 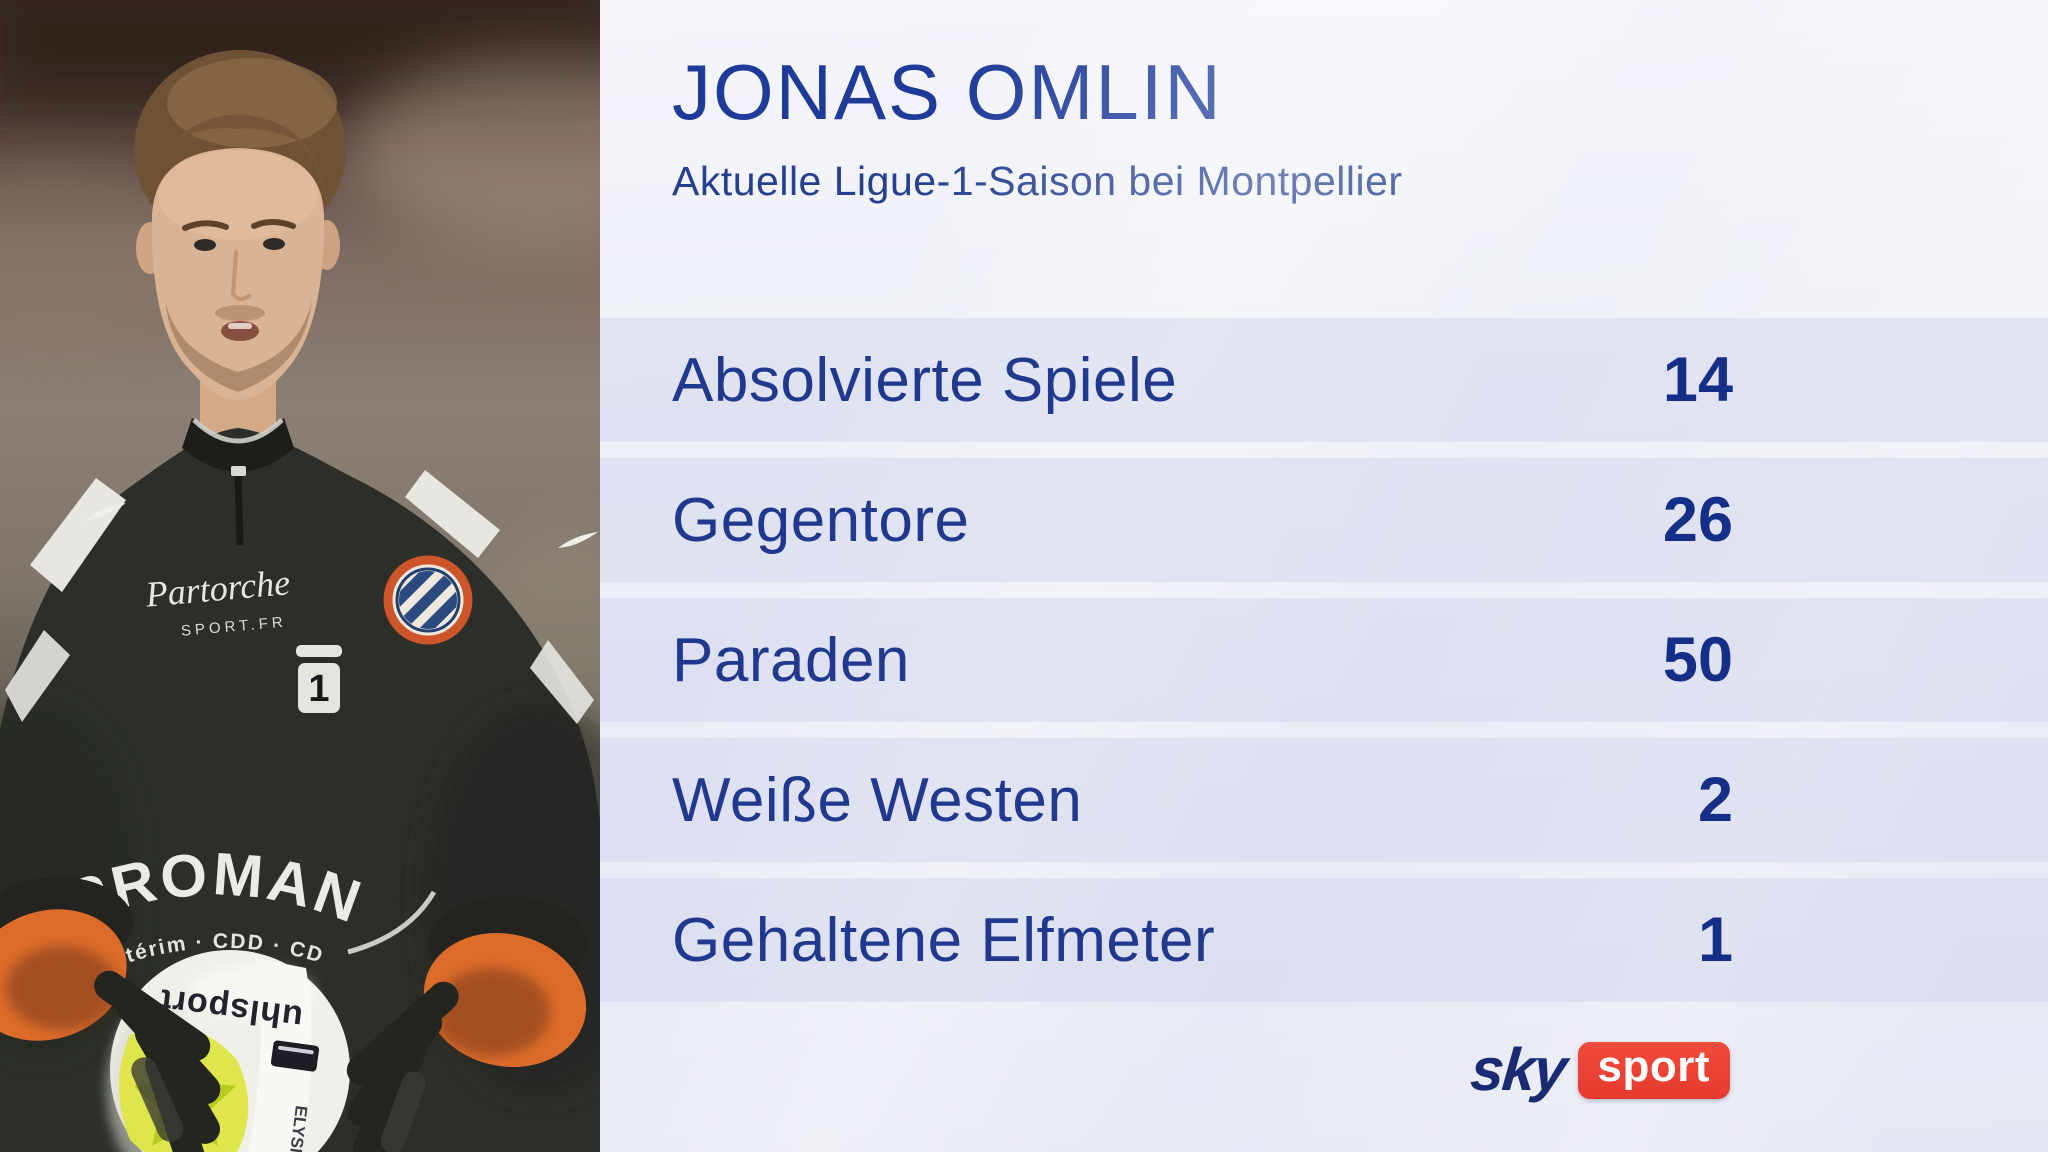 I want to click on stat-value: 26, so click(x=1697, y=520).